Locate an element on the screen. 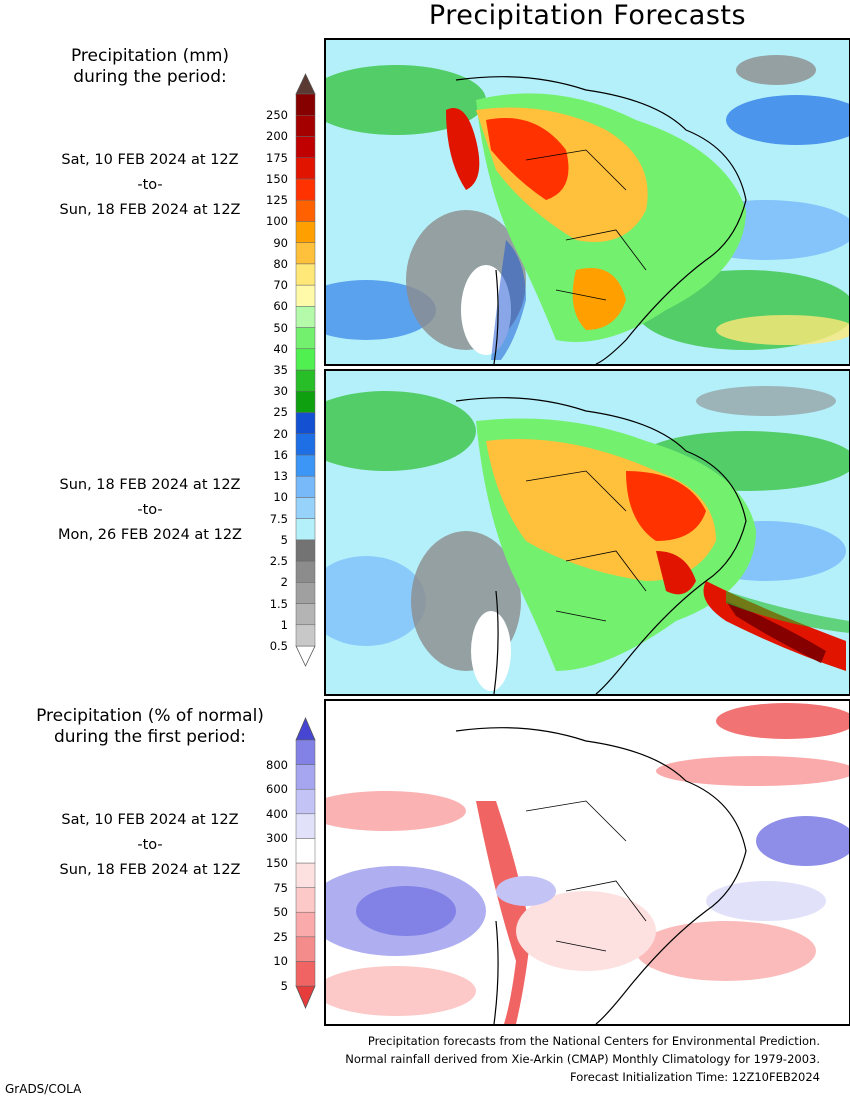 The height and width of the screenshot is (1100, 850). amount-tick-label: 10 is located at coordinates (280, 497).